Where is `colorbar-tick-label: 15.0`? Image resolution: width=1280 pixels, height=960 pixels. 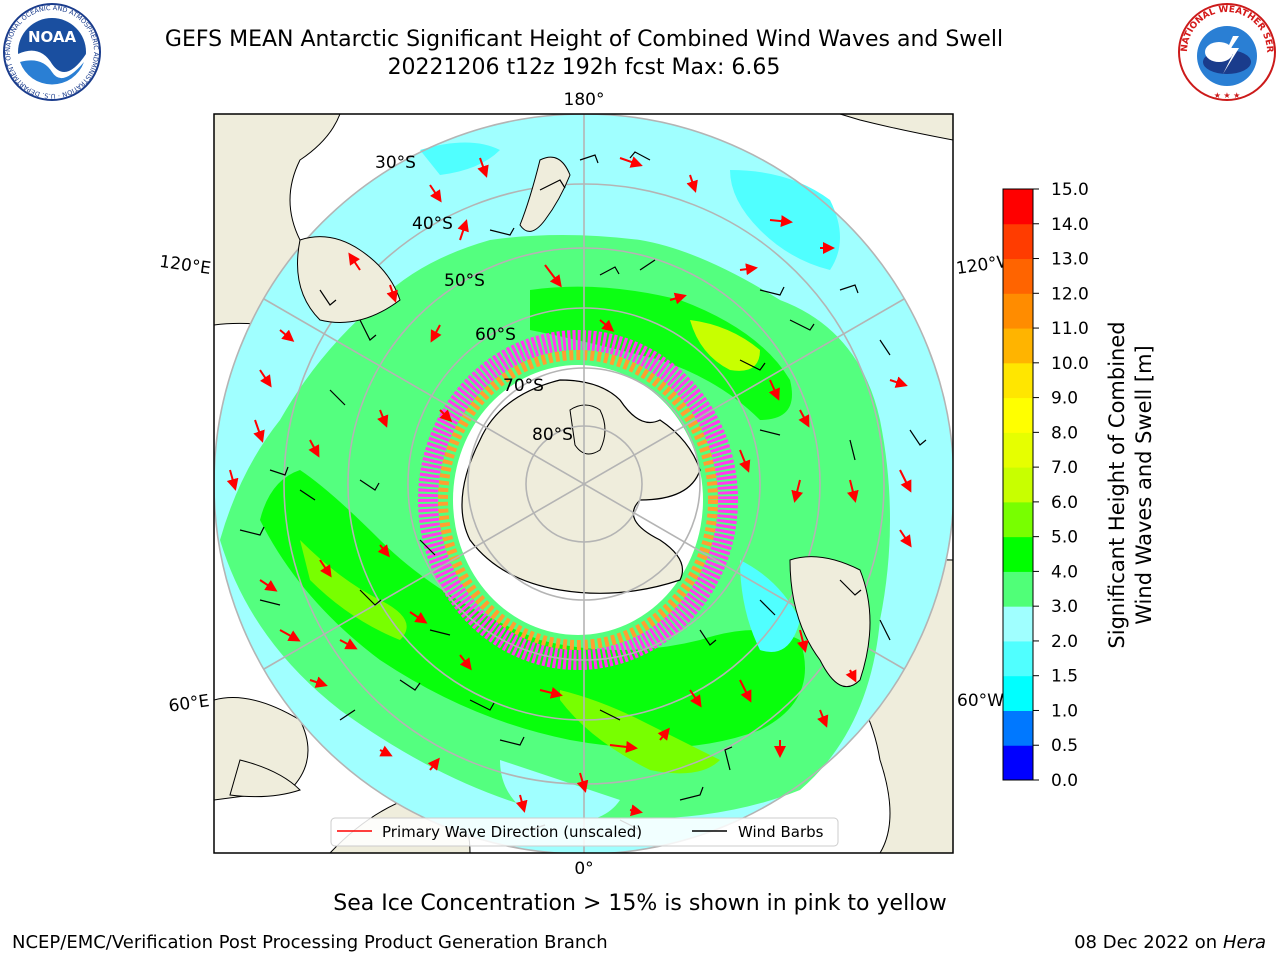 colorbar-tick-label: 15.0 is located at coordinates (1070, 190).